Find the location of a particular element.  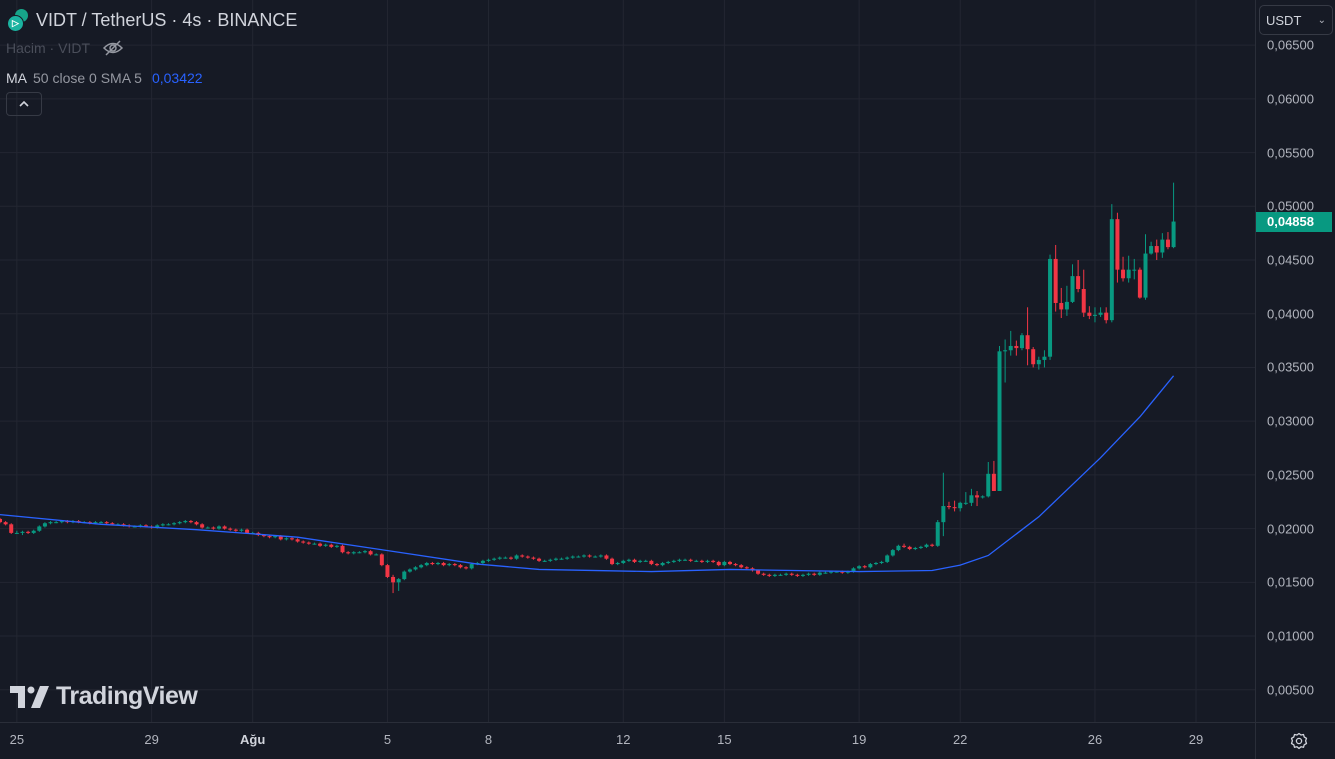

symbol-title: VIDT / TetherUS · 4s · BINANCE is located at coordinates (167, 19).